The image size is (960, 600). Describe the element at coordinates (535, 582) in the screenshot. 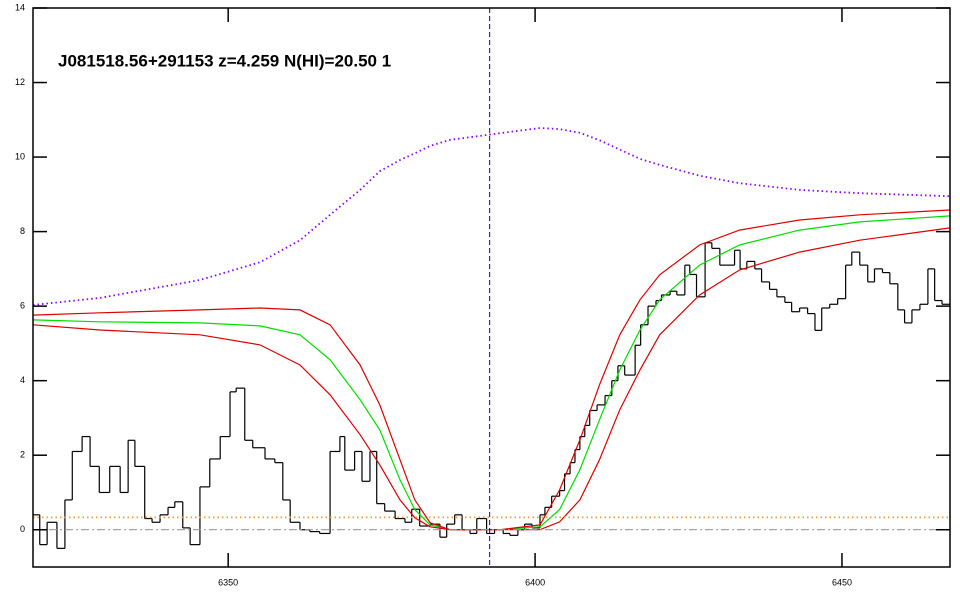

I see `x-tick-label: 6400` at that location.